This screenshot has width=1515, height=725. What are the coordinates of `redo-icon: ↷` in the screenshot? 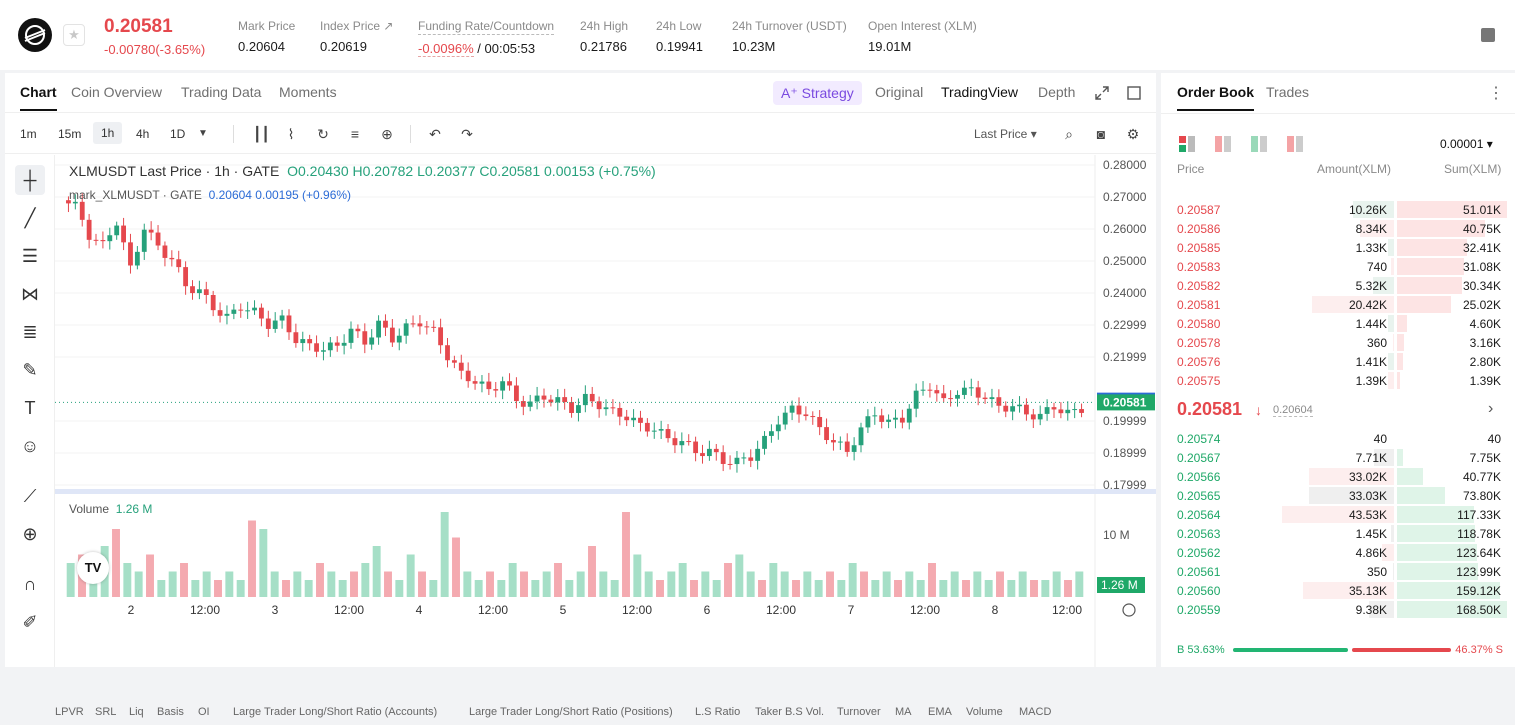 It's located at (467, 134).